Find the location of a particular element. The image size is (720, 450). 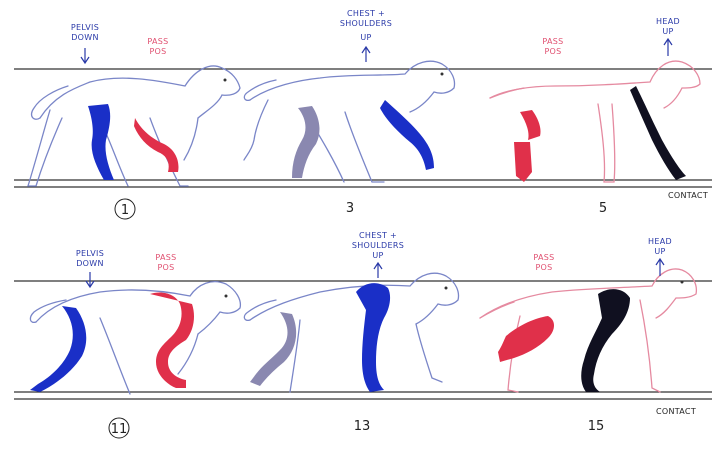

frame-11: PELVIS DOWN PASS POS 11 is located at coordinates (135, 344).